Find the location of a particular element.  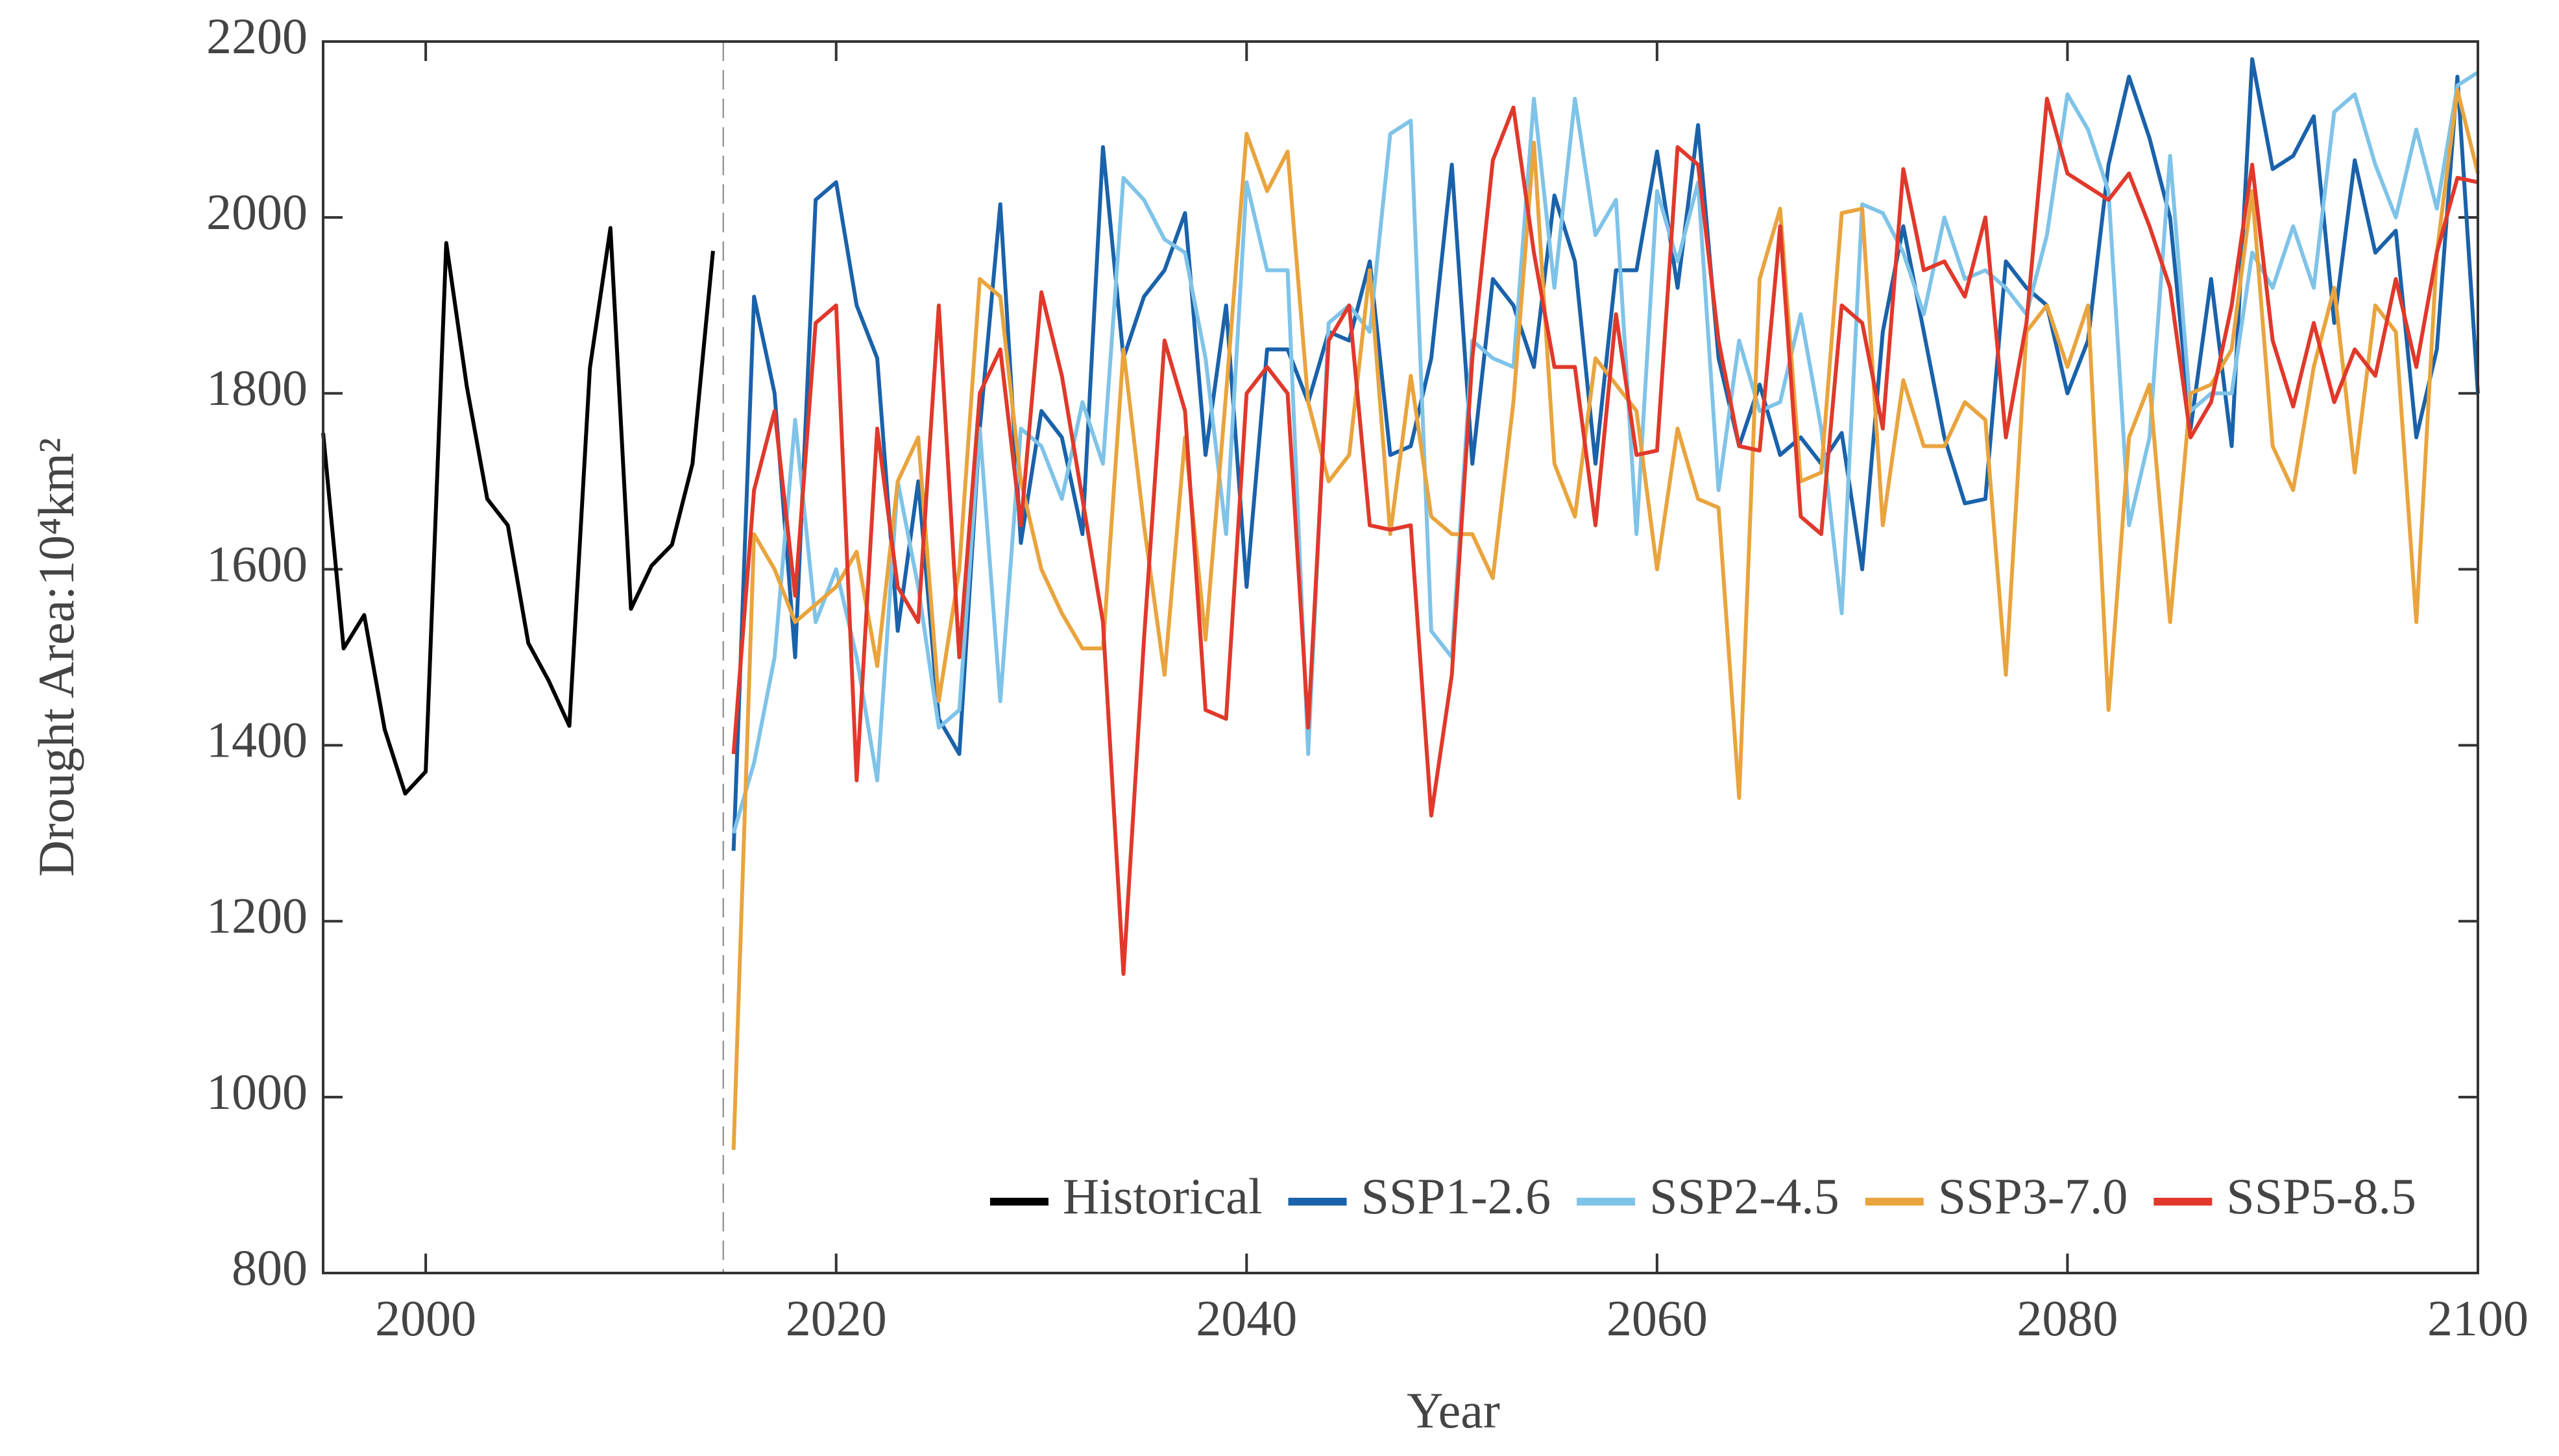

y-tick-label: 2000 is located at coordinates (257, 212).